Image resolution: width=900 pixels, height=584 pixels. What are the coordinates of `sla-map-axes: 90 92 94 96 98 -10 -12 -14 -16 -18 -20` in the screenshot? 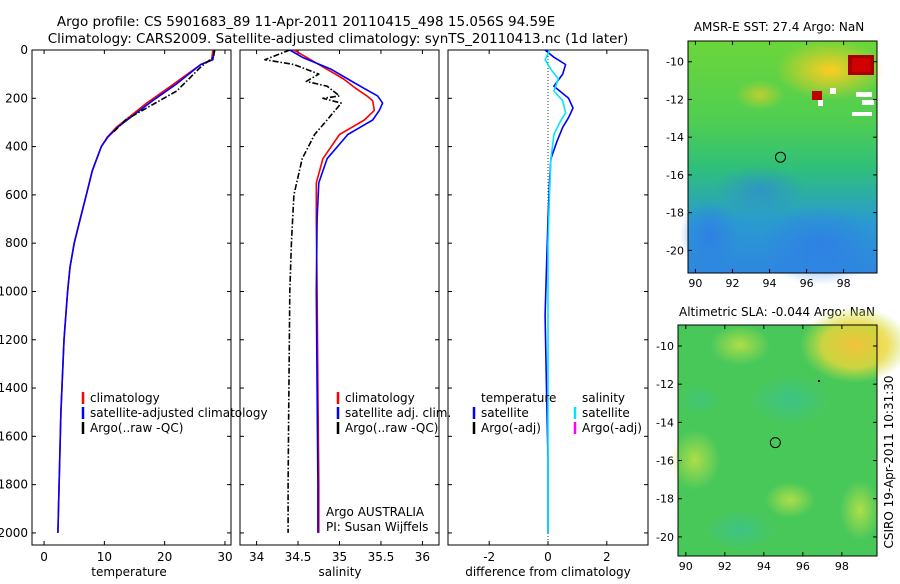 It's located at (767, 448).